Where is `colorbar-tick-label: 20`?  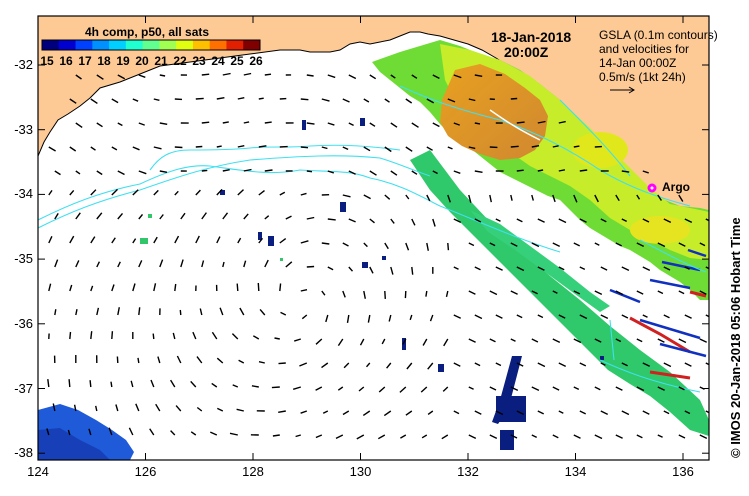
colorbar-tick-label: 20 is located at coordinates (142, 61).